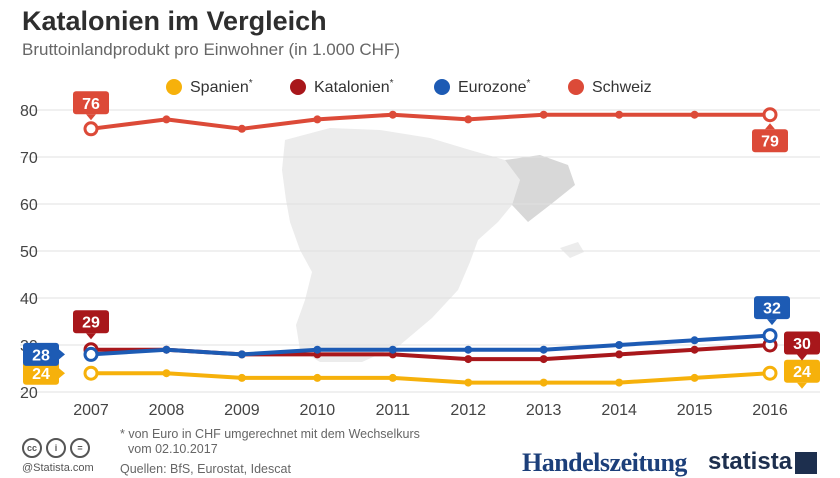 This screenshot has height=478, width=840. What do you see at coordinates (80, 448) in the screenshot?
I see `nd-icon: =` at bounding box center [80, 448].